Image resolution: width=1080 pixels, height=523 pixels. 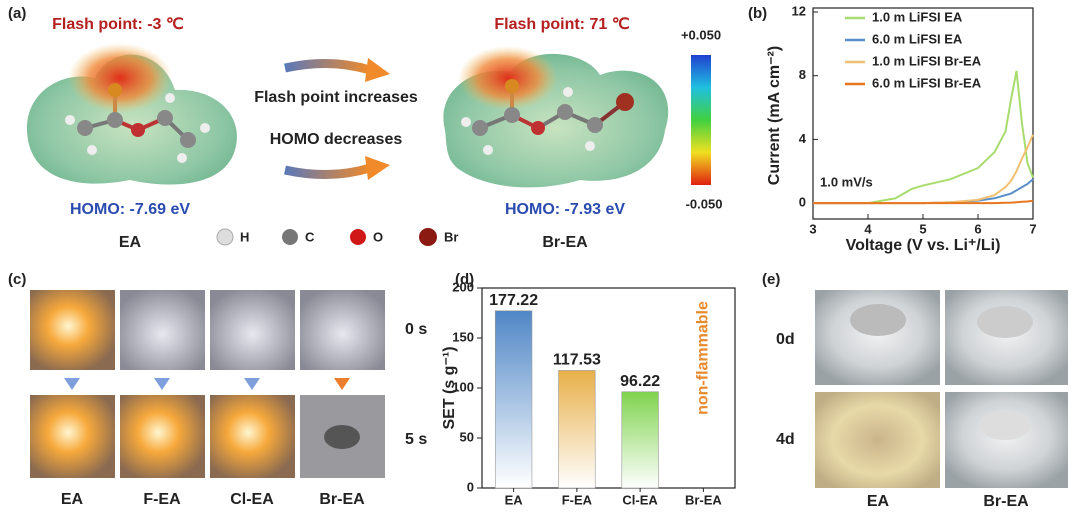 I want to click on brea-molecule, so click(x=556, y=117).